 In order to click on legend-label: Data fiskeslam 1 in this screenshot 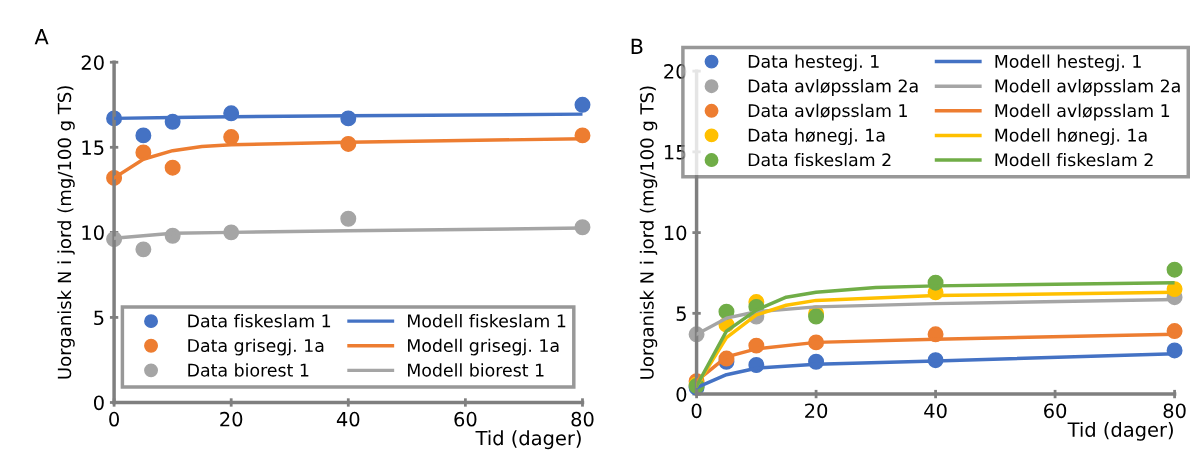, I will do `click(259, 321)`.